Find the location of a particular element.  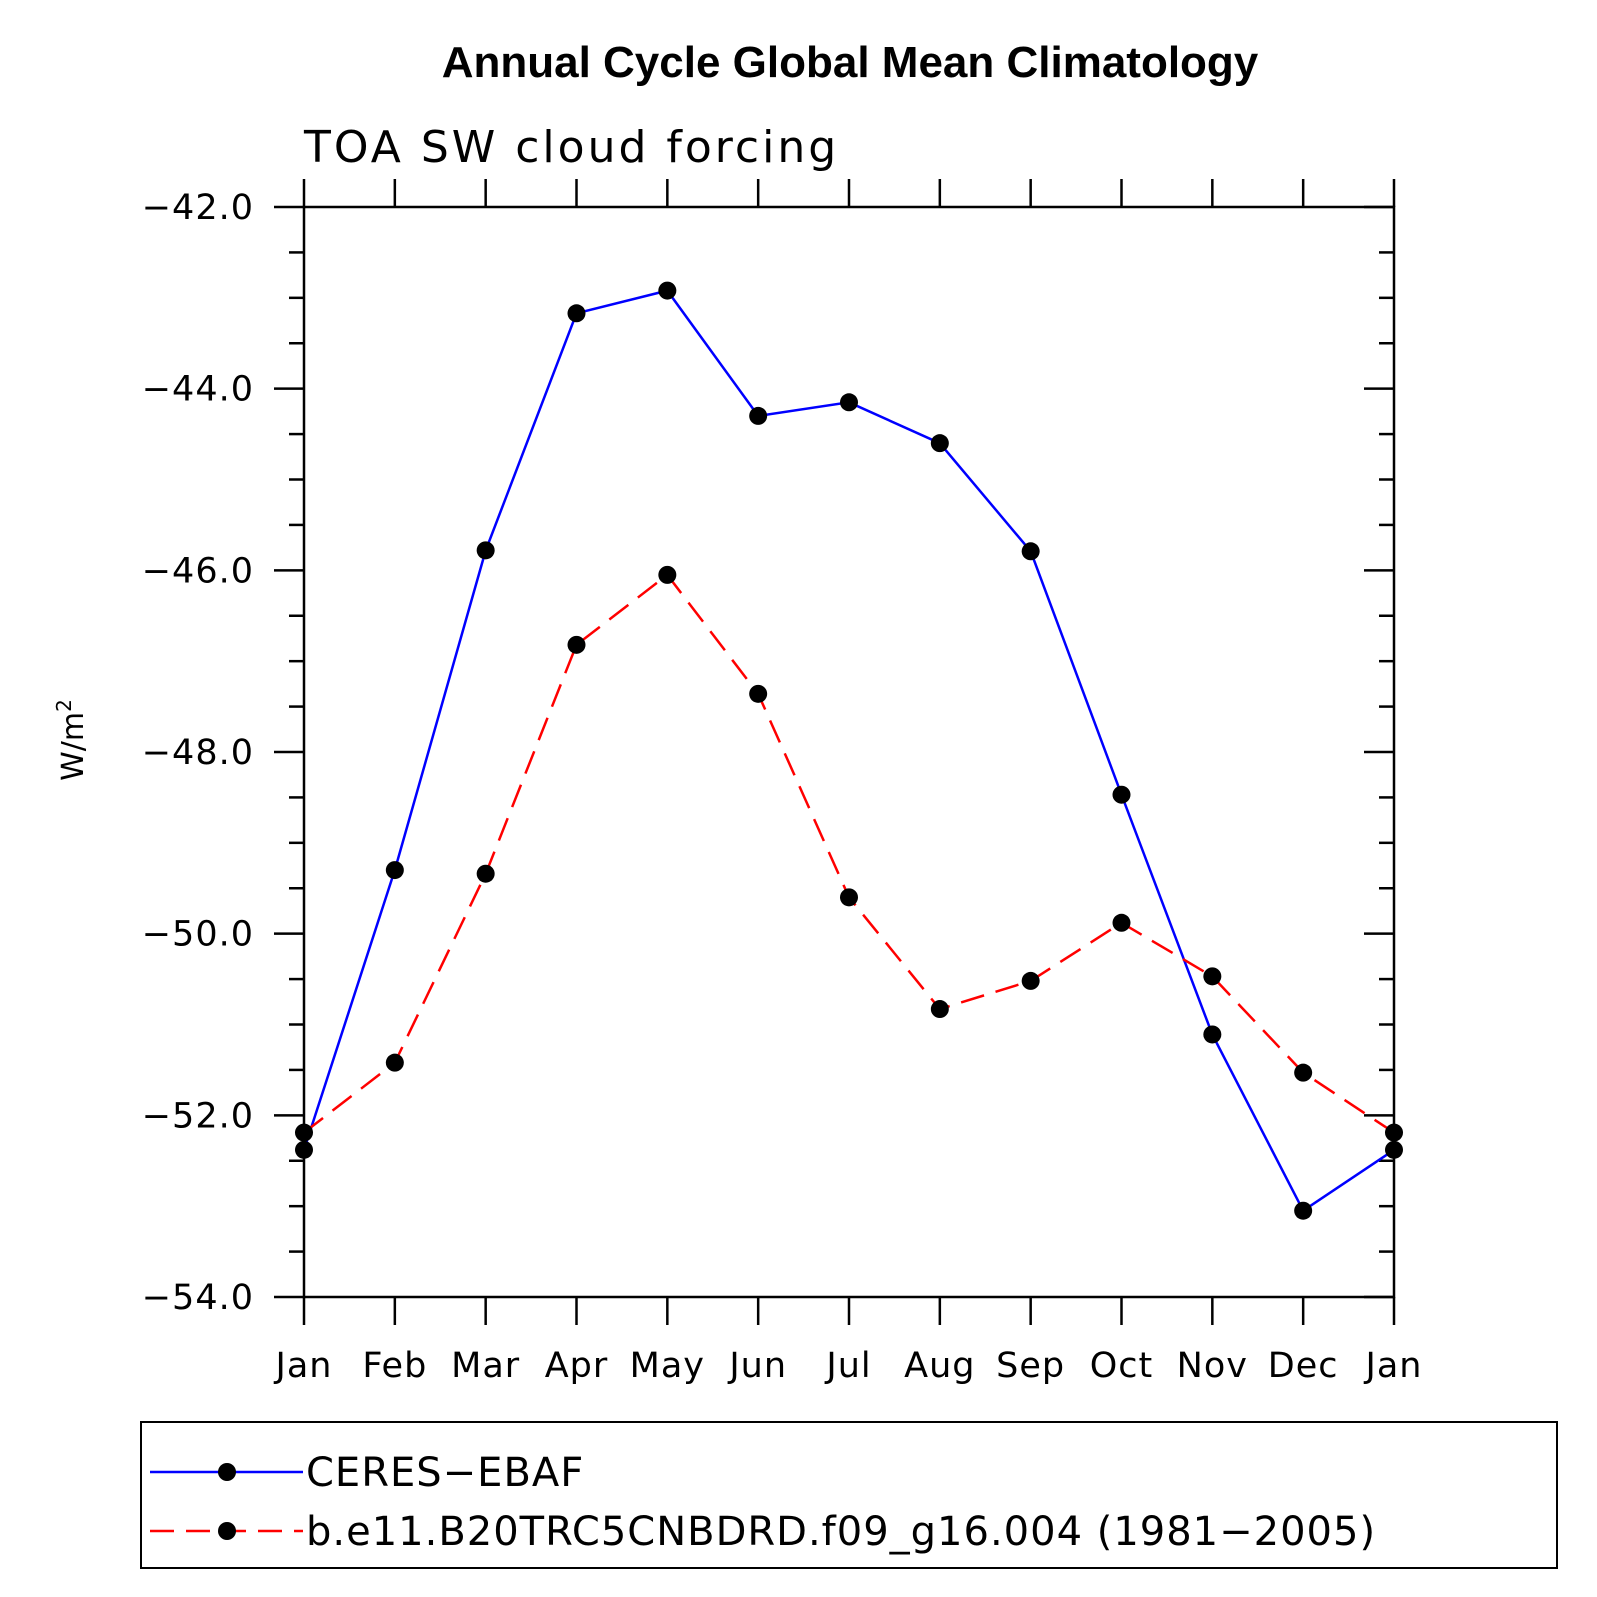

x-tick-label: Sep is located at coordinates (1030, 1366).